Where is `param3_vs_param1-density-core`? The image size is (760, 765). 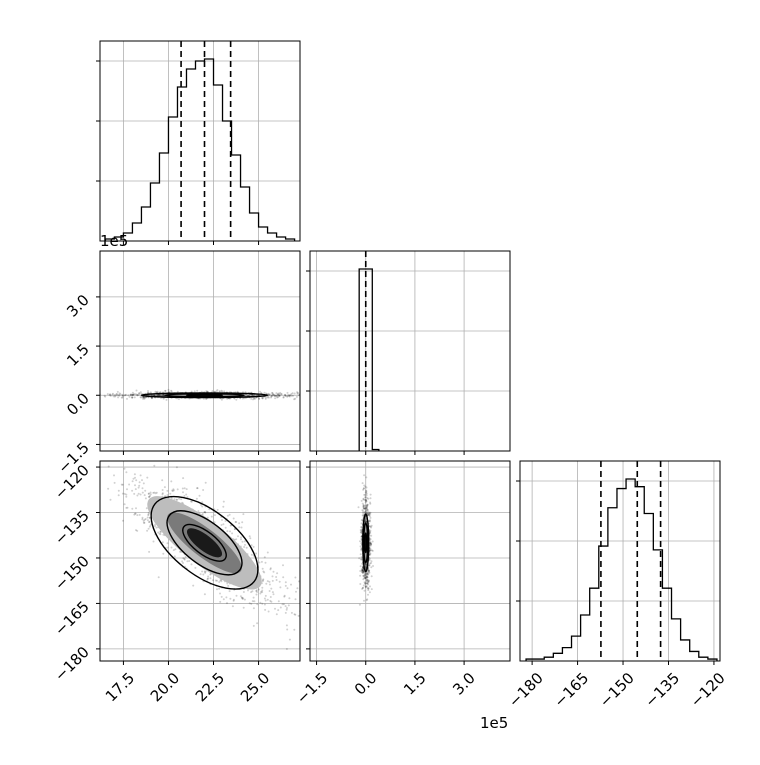 param3_vs_param1-density-core is located at coordinates (204, 543).